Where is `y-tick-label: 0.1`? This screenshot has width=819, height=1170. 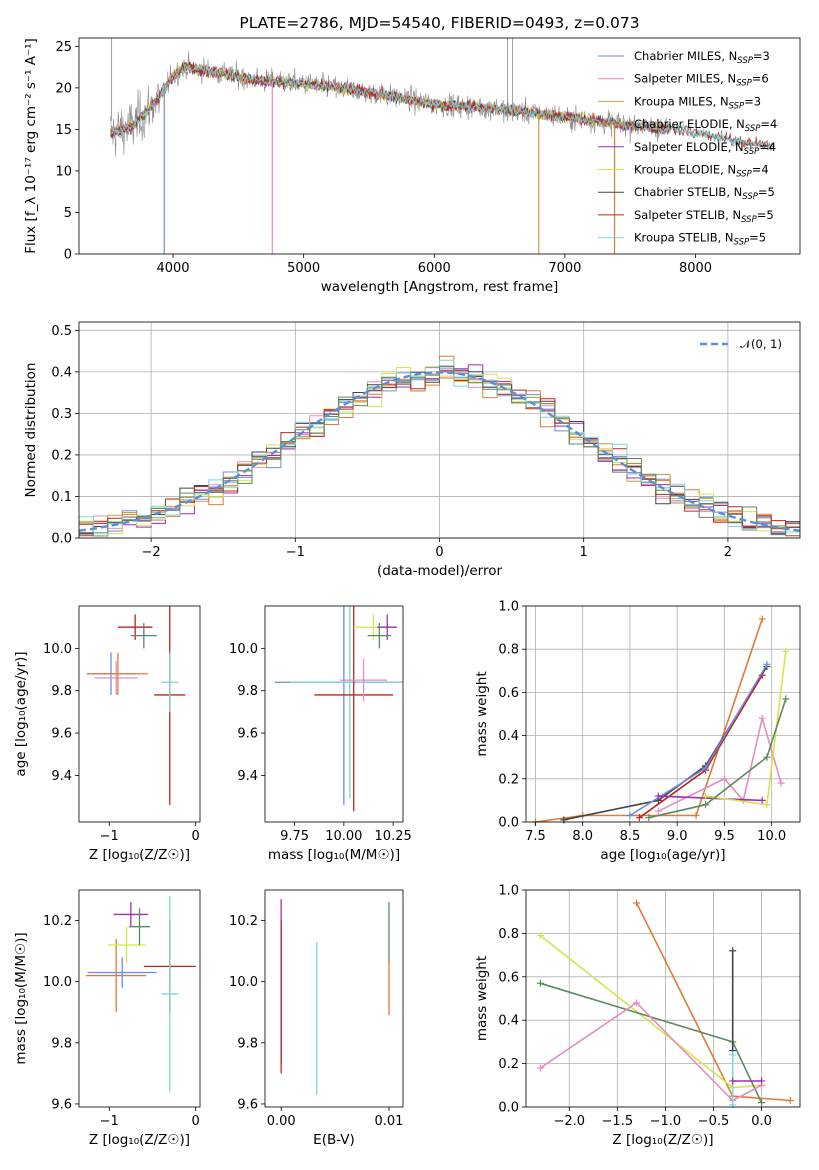 y-tick-label: 0.1 is located at coordinates (61, 497).